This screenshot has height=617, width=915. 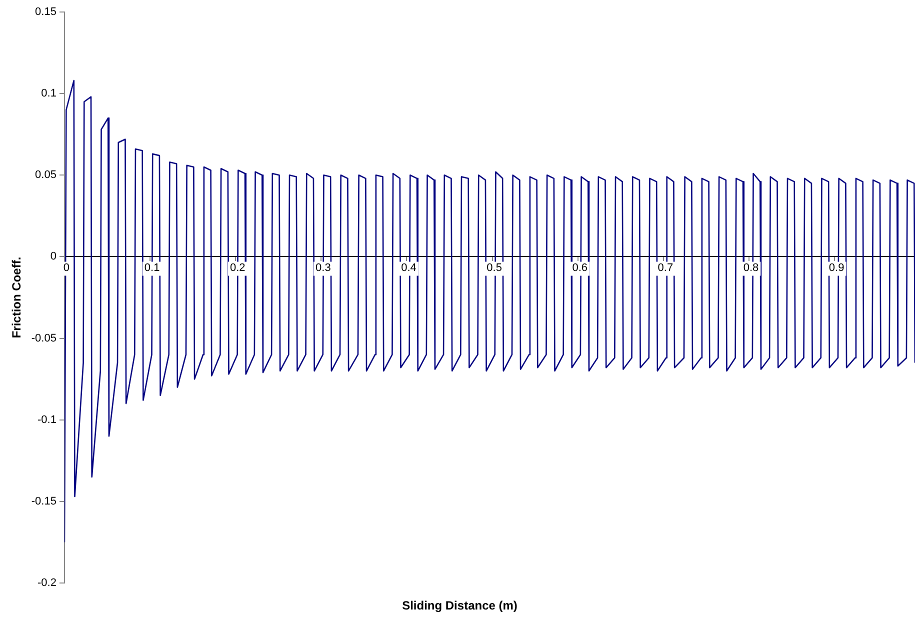 I want to click on x-tick-label: 0.2, so click(x=238, y=268).